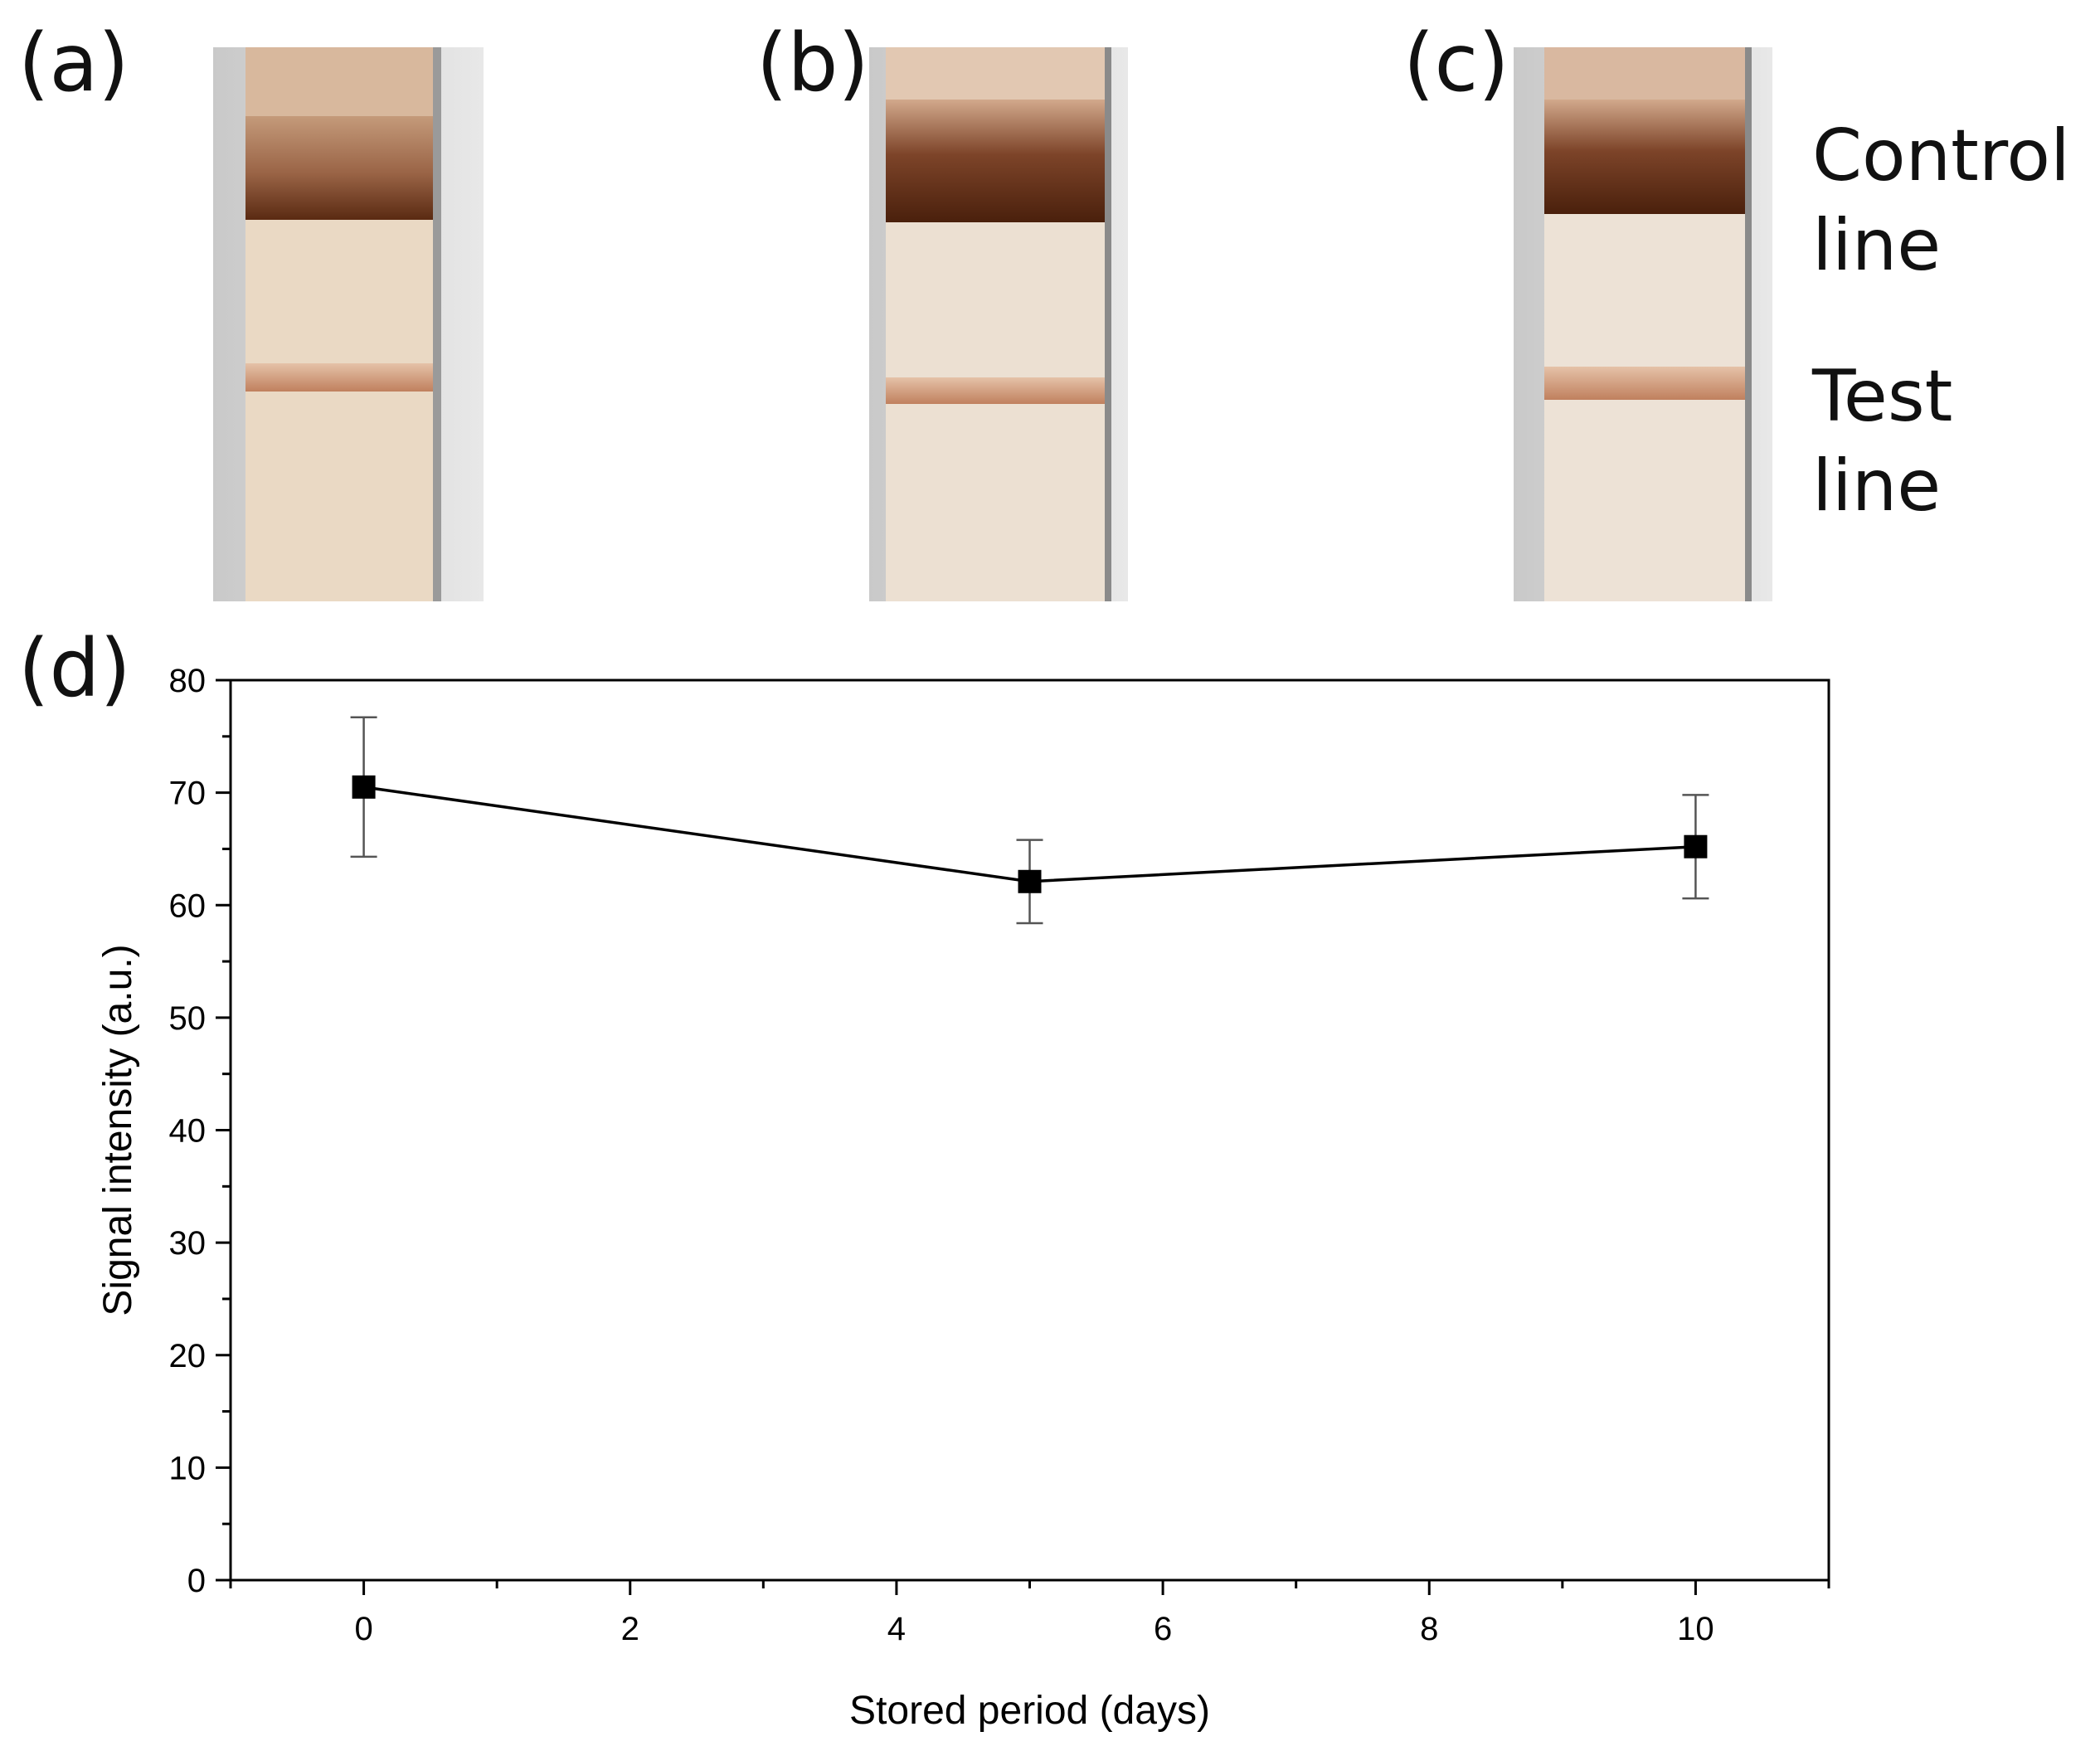  What do you see at coordinates (73, 63) in the screenshot?
I see `panel-label-a: (a)` at bounding box center [73, 63].